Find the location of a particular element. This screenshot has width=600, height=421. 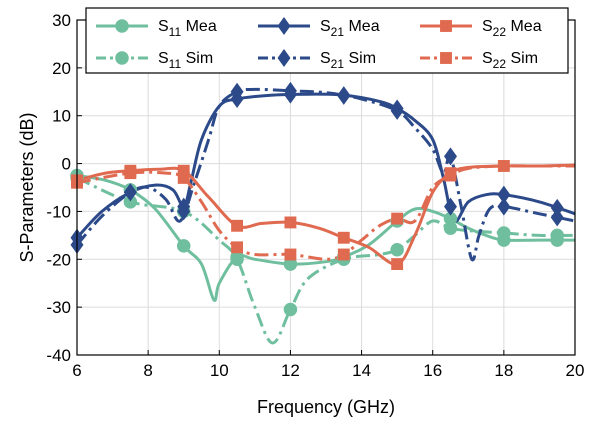

y-tick-label: -10 is located at coordinates (58, 211).